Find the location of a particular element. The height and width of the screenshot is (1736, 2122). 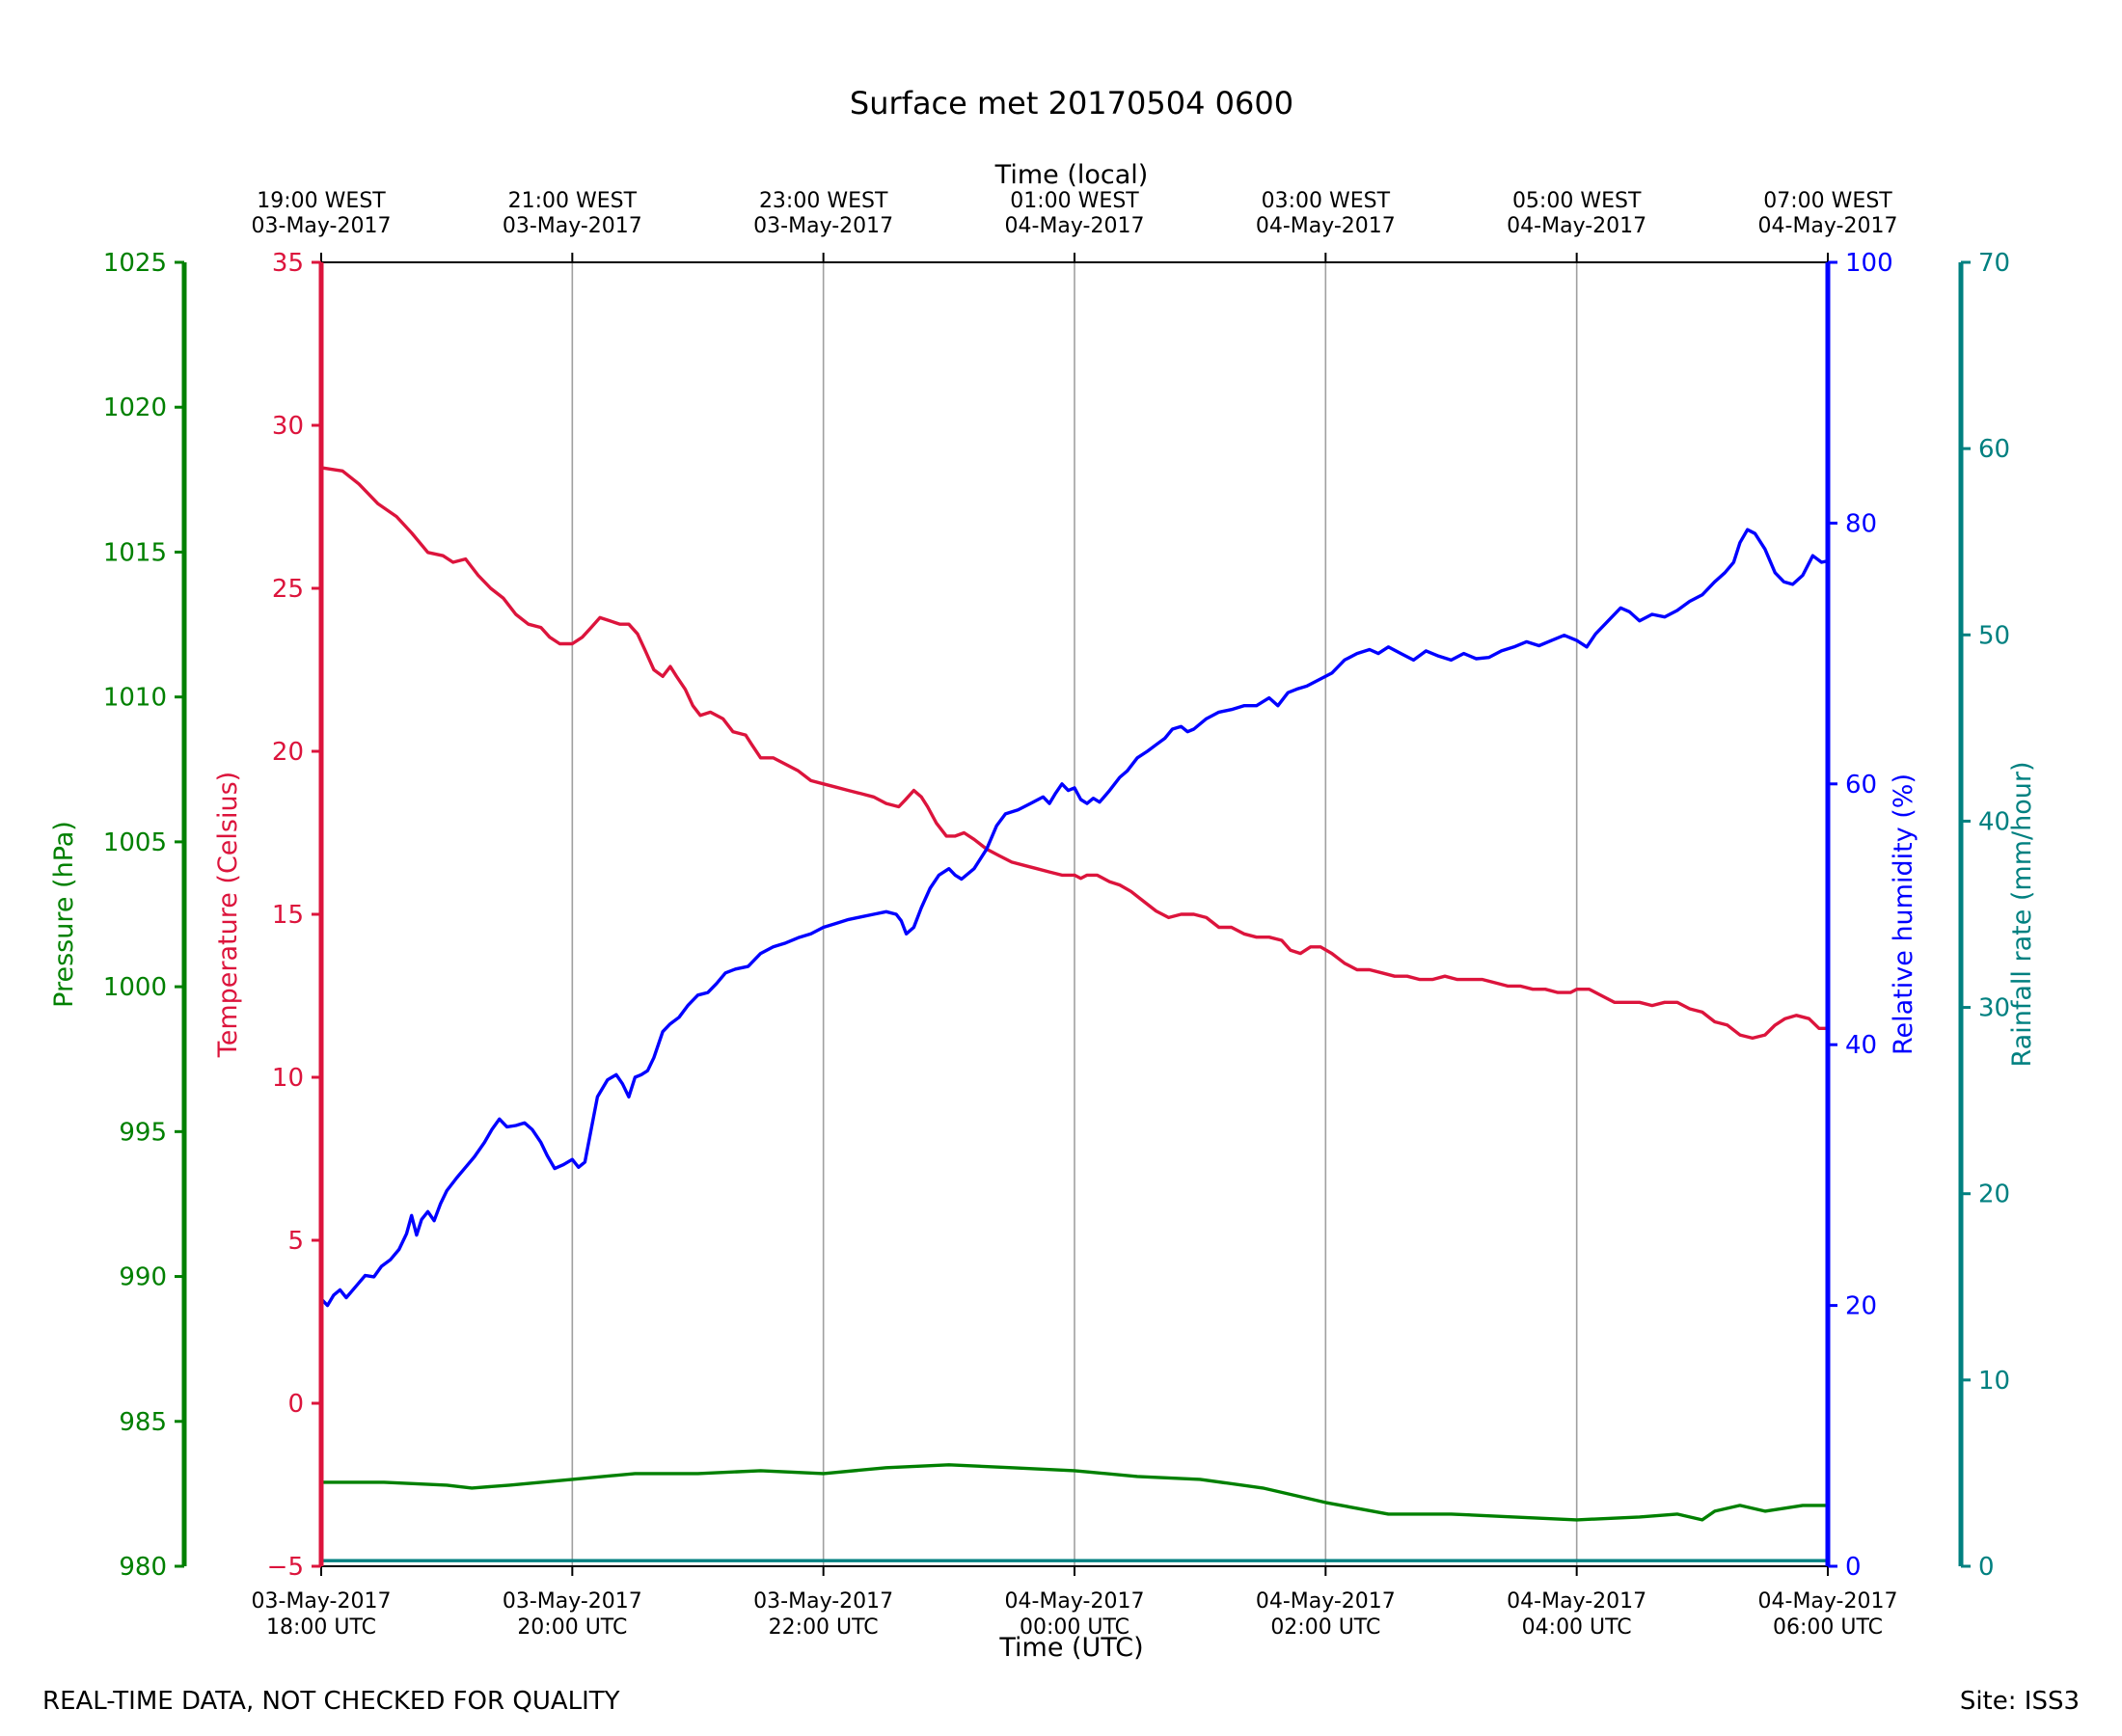

x-top-tick-label-time: 19:00 WEST is located at coordinates (322, 201).